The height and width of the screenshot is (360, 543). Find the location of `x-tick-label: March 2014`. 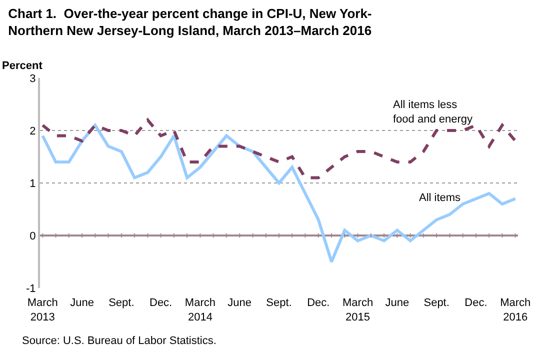

x-tick-label: March 2014 is located at coordinates (200, 310).